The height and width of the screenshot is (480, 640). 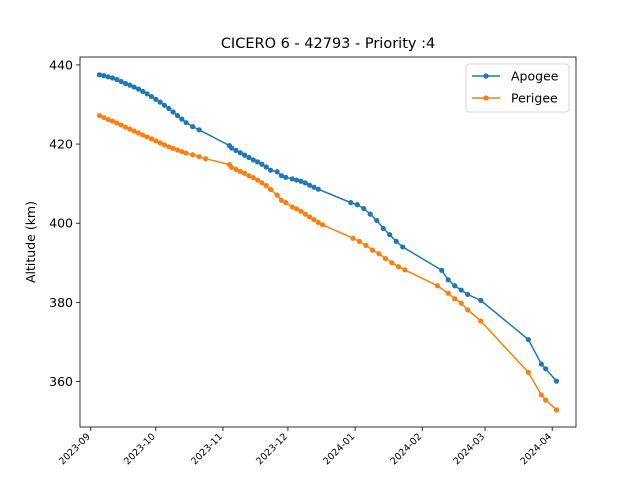 What do you see at coordinates (534, 98) in the screenshot?
I see `legend-label: Perigee` at bounding box center [534, 98].